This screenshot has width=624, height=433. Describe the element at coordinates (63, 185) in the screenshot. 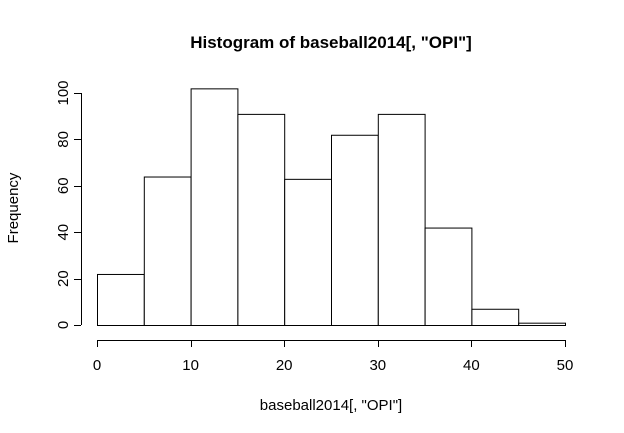

I see `y-tick-label: 60` at that location.